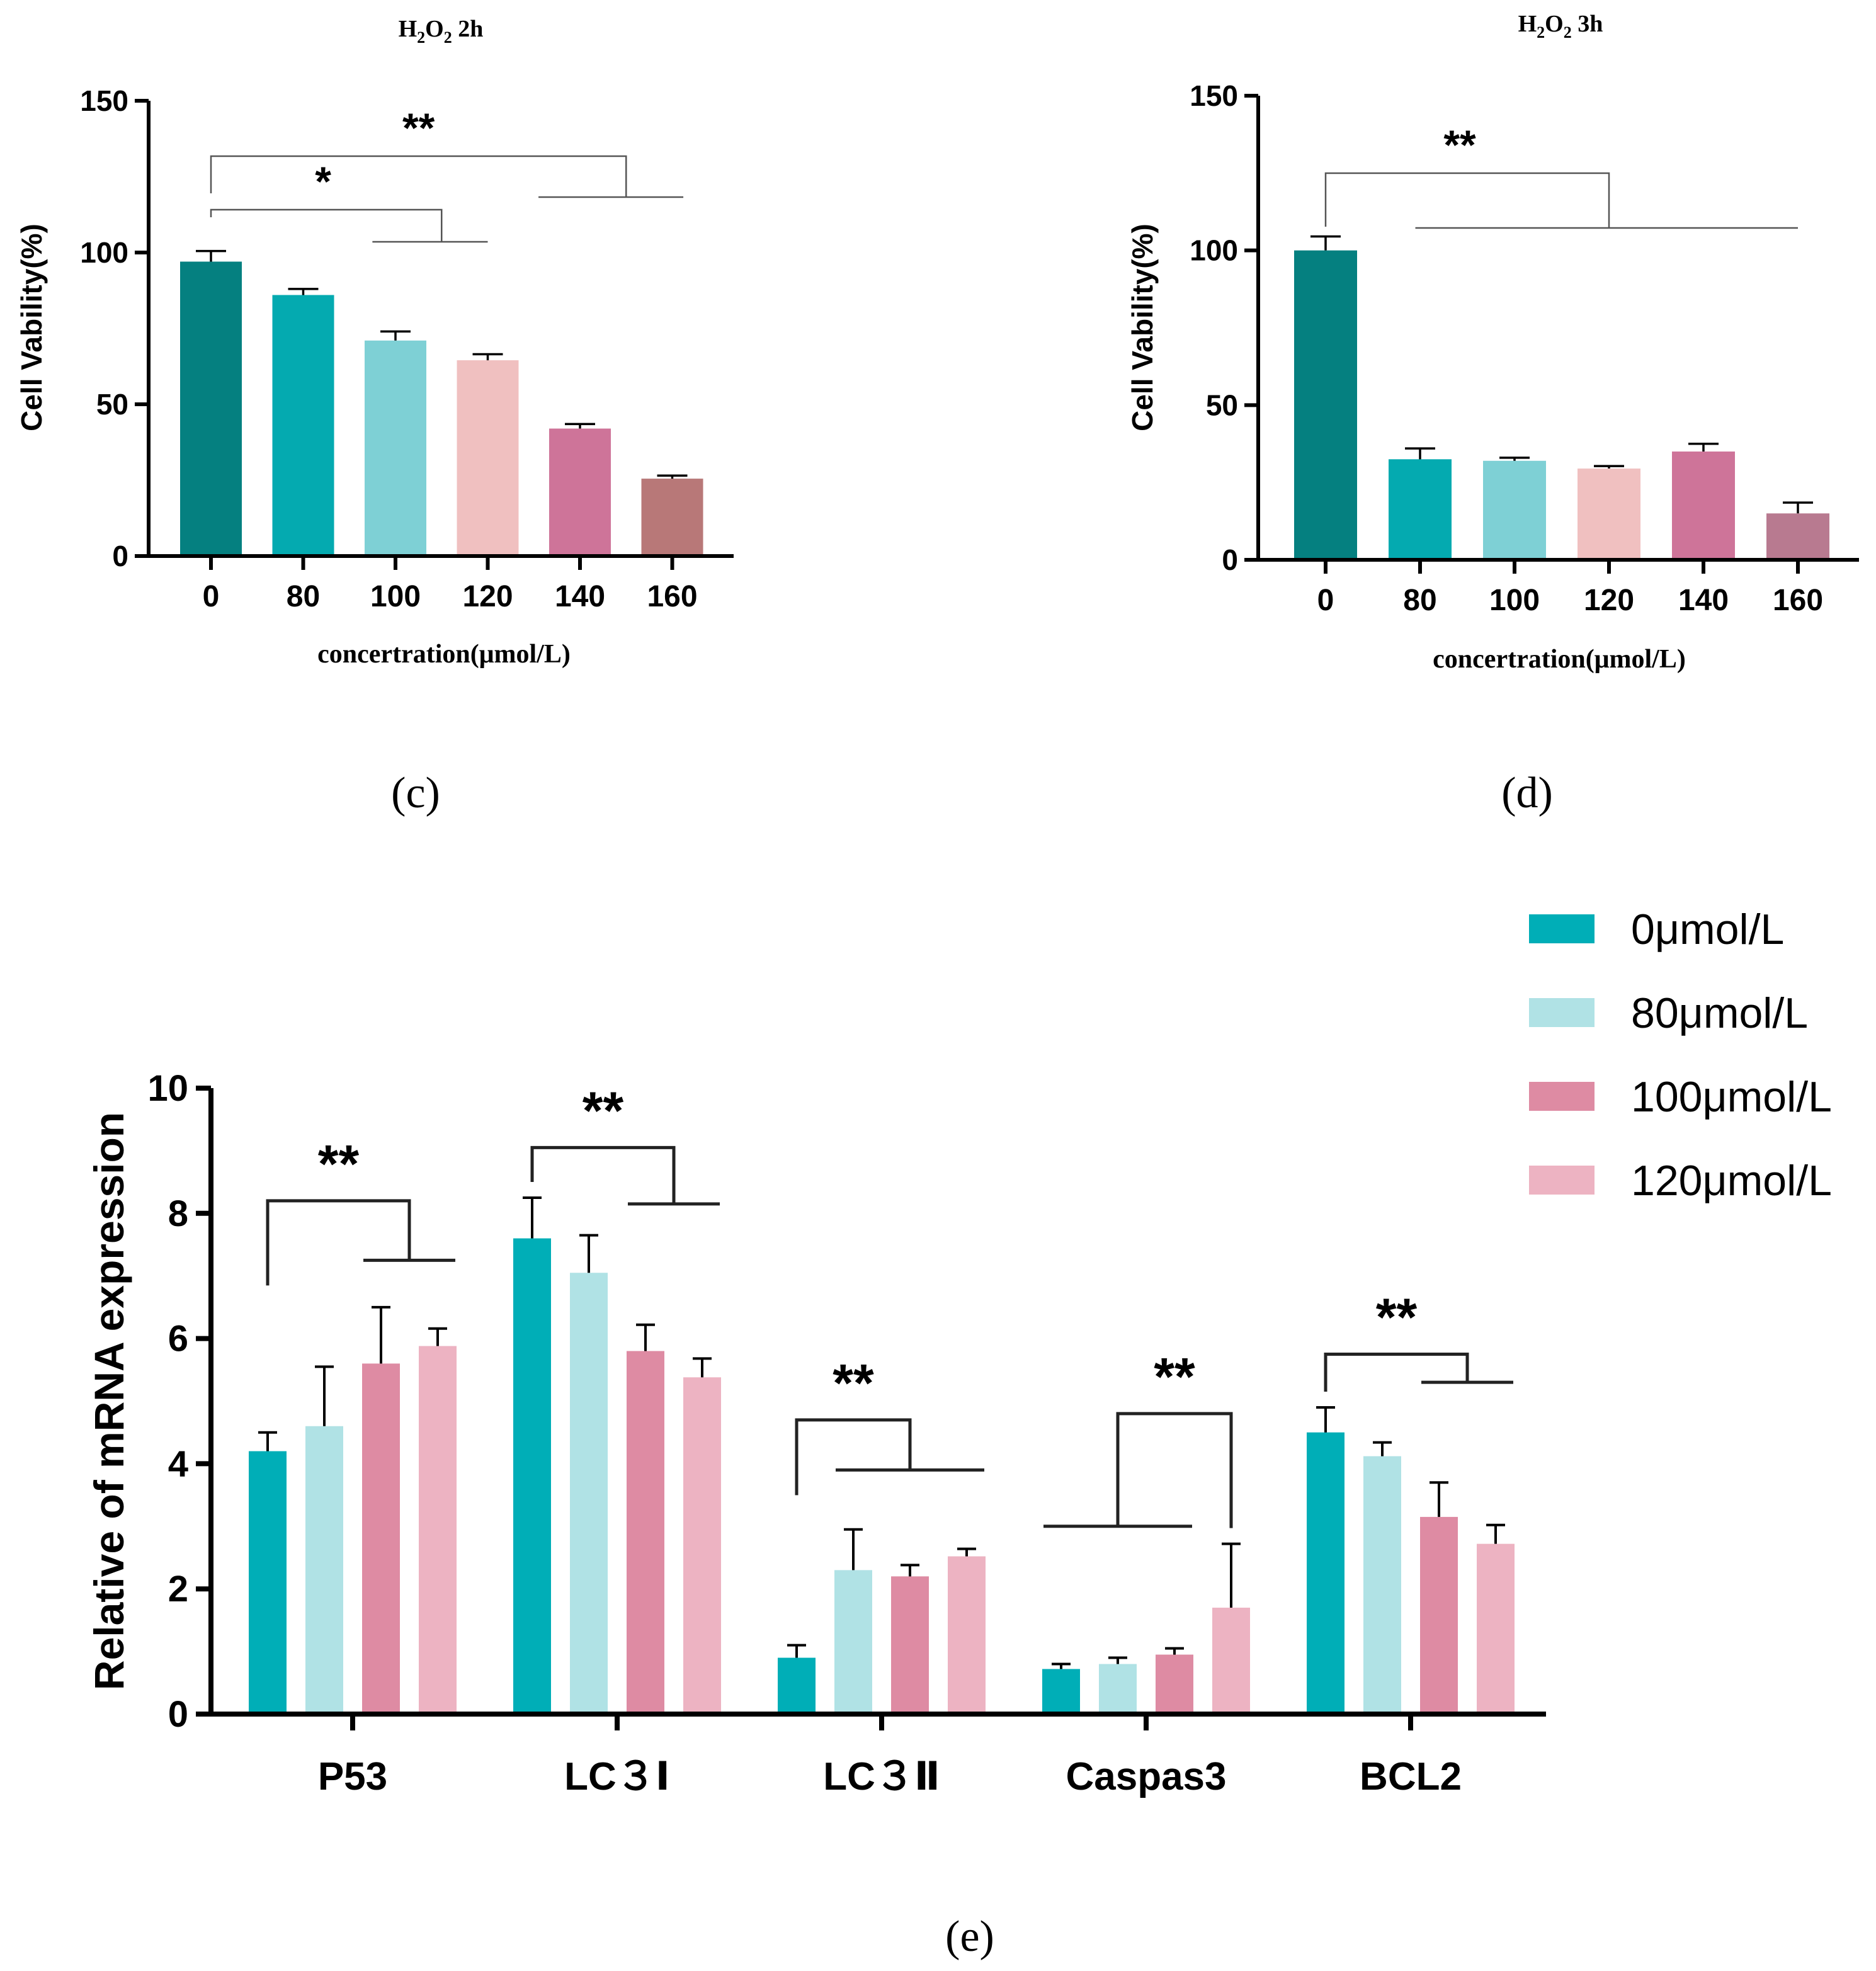 This screenshot has width=1876, height=1971. What do you see at coordinates (211, 596) in the screenshot?
I see `x-tick-label: 0` at bounding box center [211, 596].